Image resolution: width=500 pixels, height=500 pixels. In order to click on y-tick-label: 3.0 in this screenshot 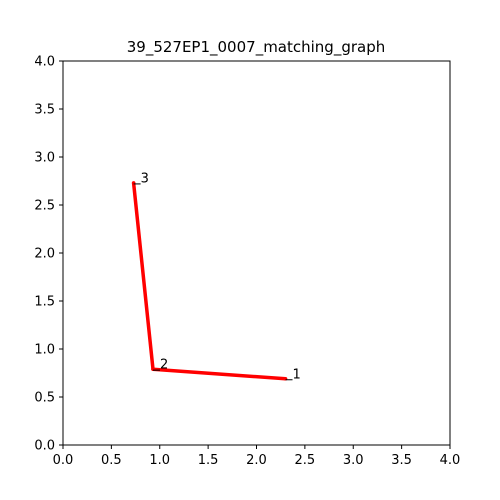, I will do `click(44, 158)`.